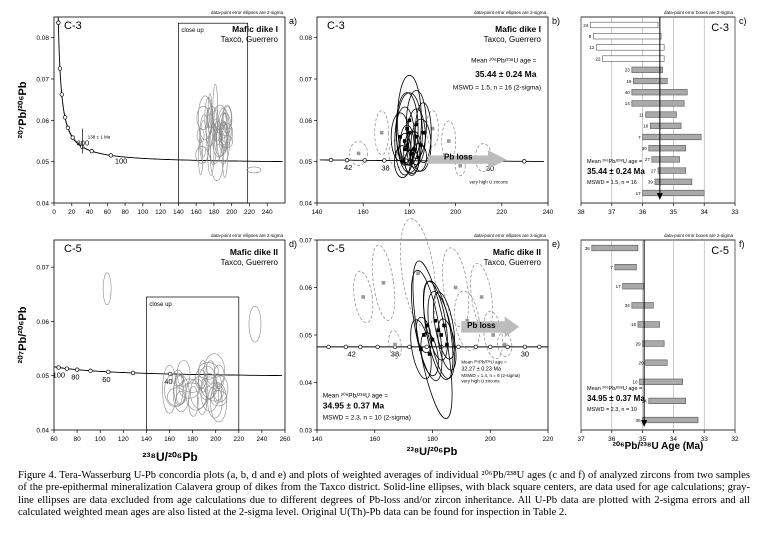 The height and width of the screenshot is (554, 763). What do you see at coordinates (317, 439) in the screenshot?
I see `x-tick-label-e: 140` at bounding box center [317, 439].